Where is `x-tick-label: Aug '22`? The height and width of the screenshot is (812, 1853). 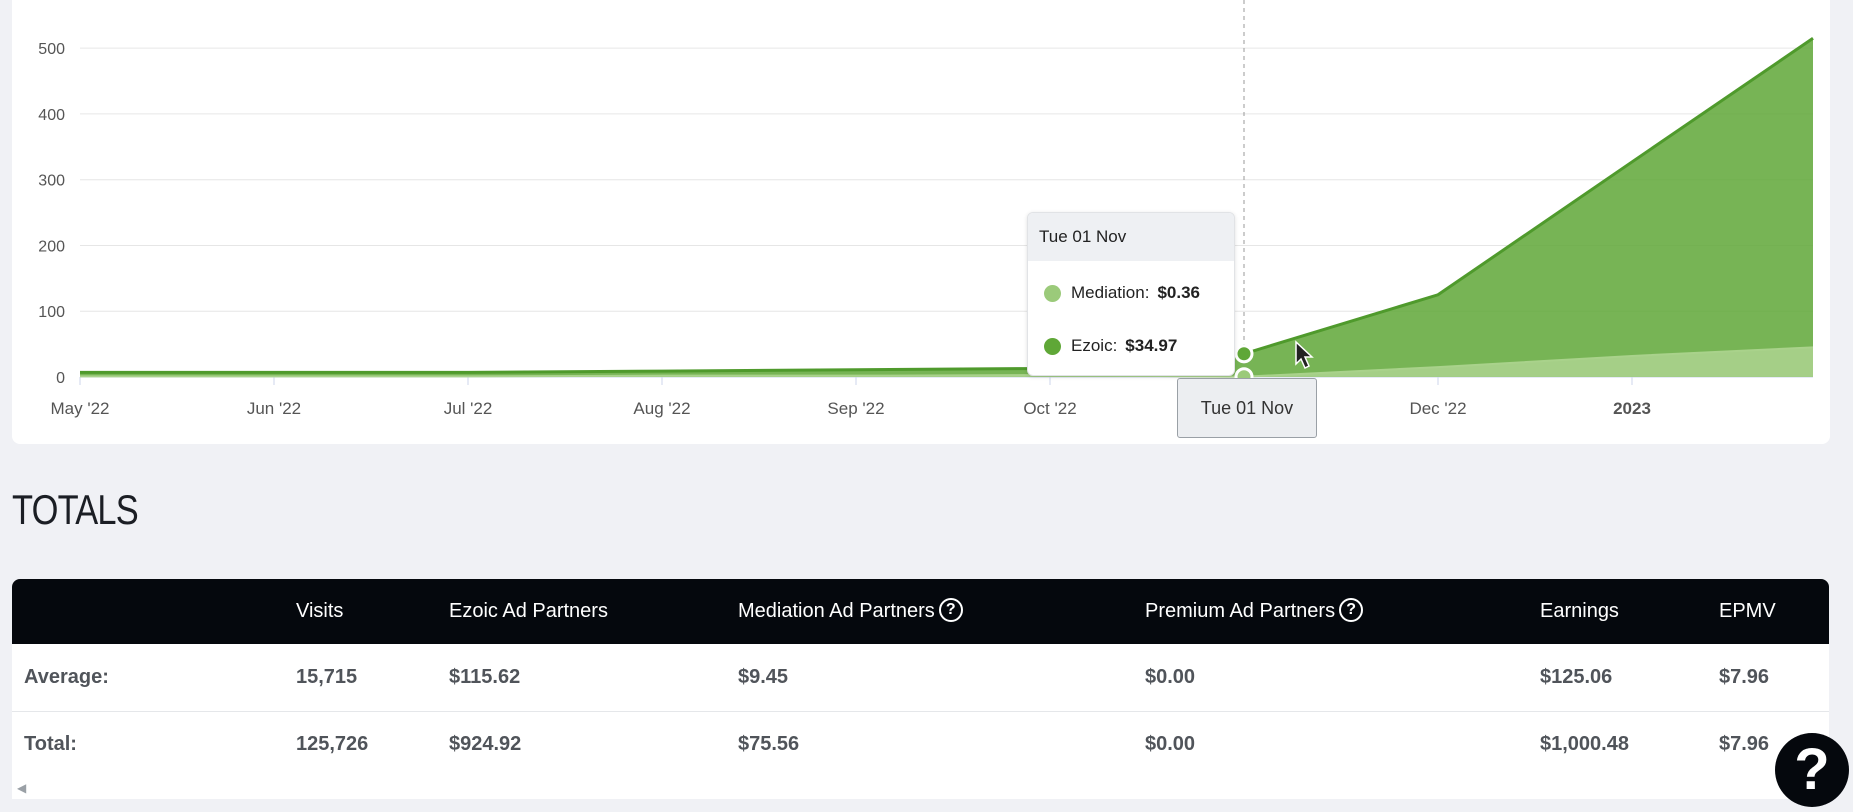
x-tick-label: Aug '22 is located at coordinates (661, 408).